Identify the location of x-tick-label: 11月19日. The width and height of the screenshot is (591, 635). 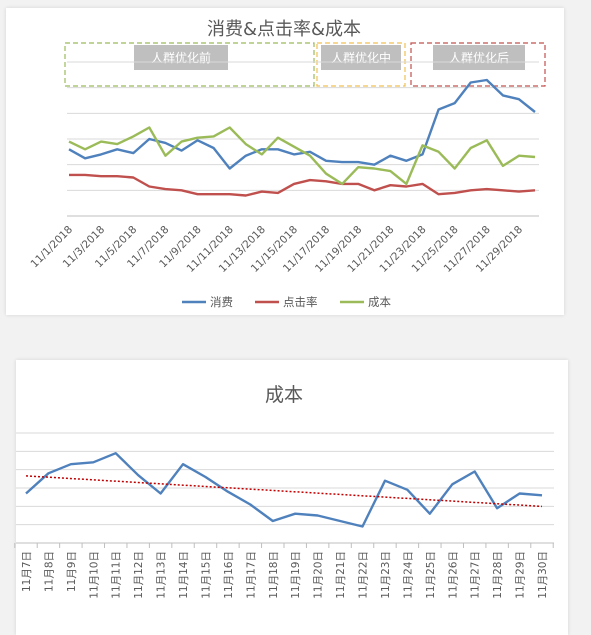
(296, 575).